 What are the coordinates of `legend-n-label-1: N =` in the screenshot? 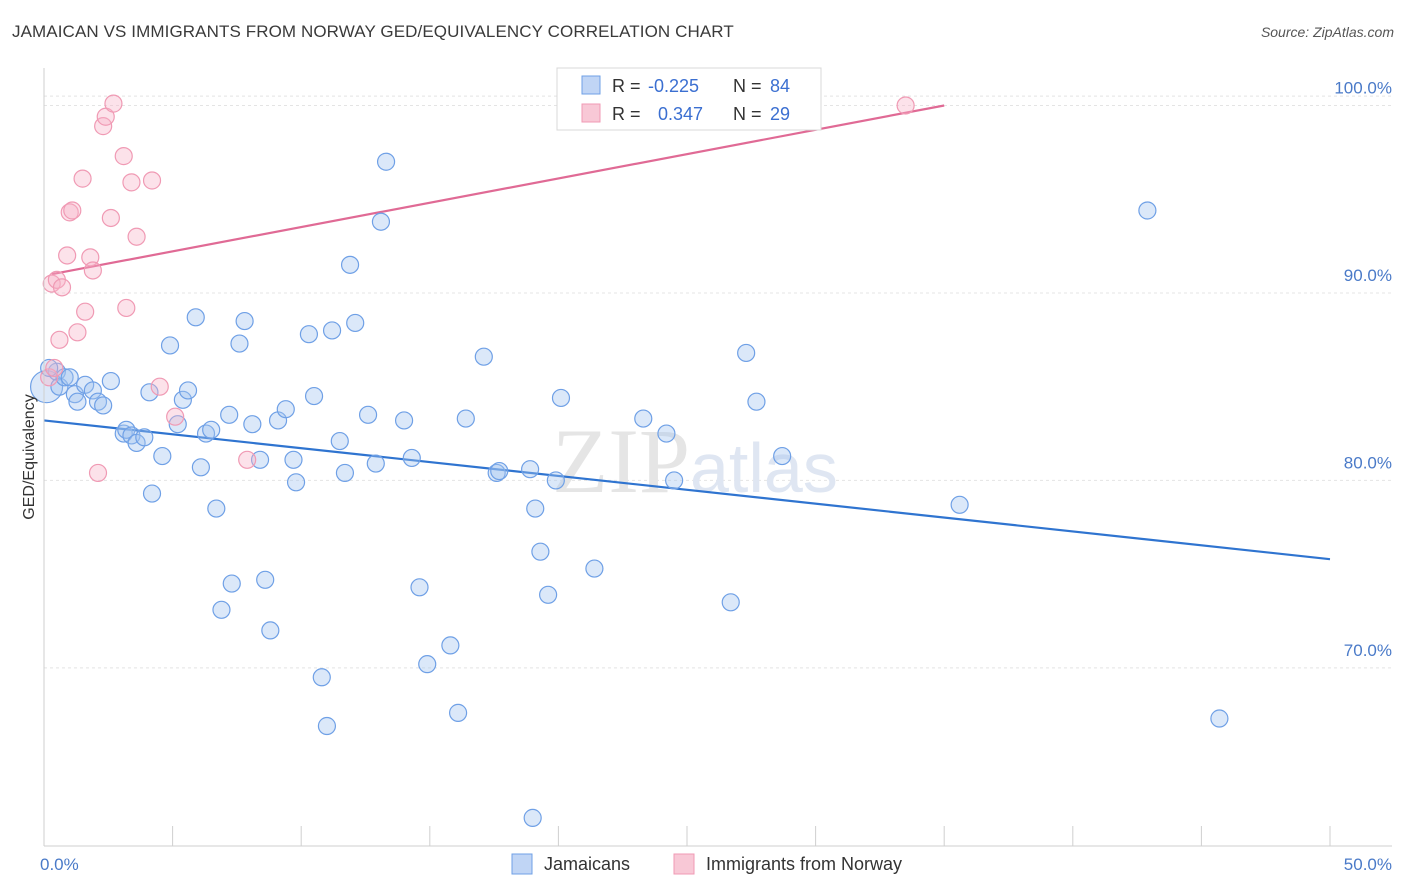 It's located at (747, 86).